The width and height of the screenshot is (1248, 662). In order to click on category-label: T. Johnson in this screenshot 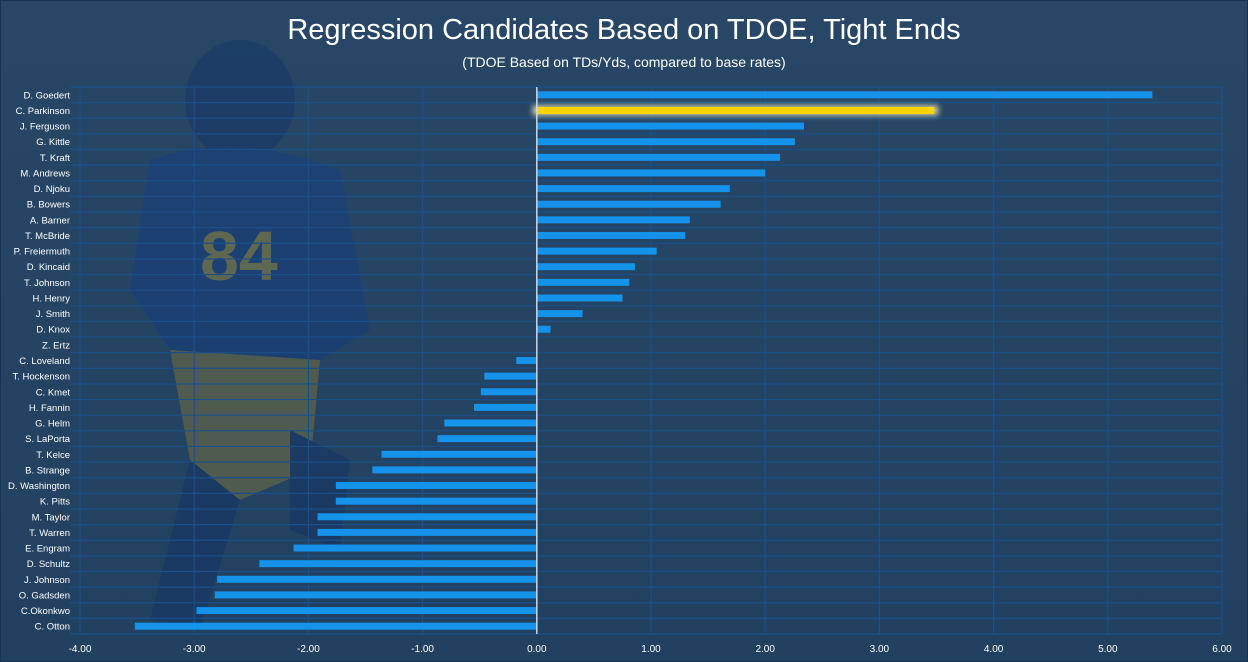, I will do `click(47, 283)`.